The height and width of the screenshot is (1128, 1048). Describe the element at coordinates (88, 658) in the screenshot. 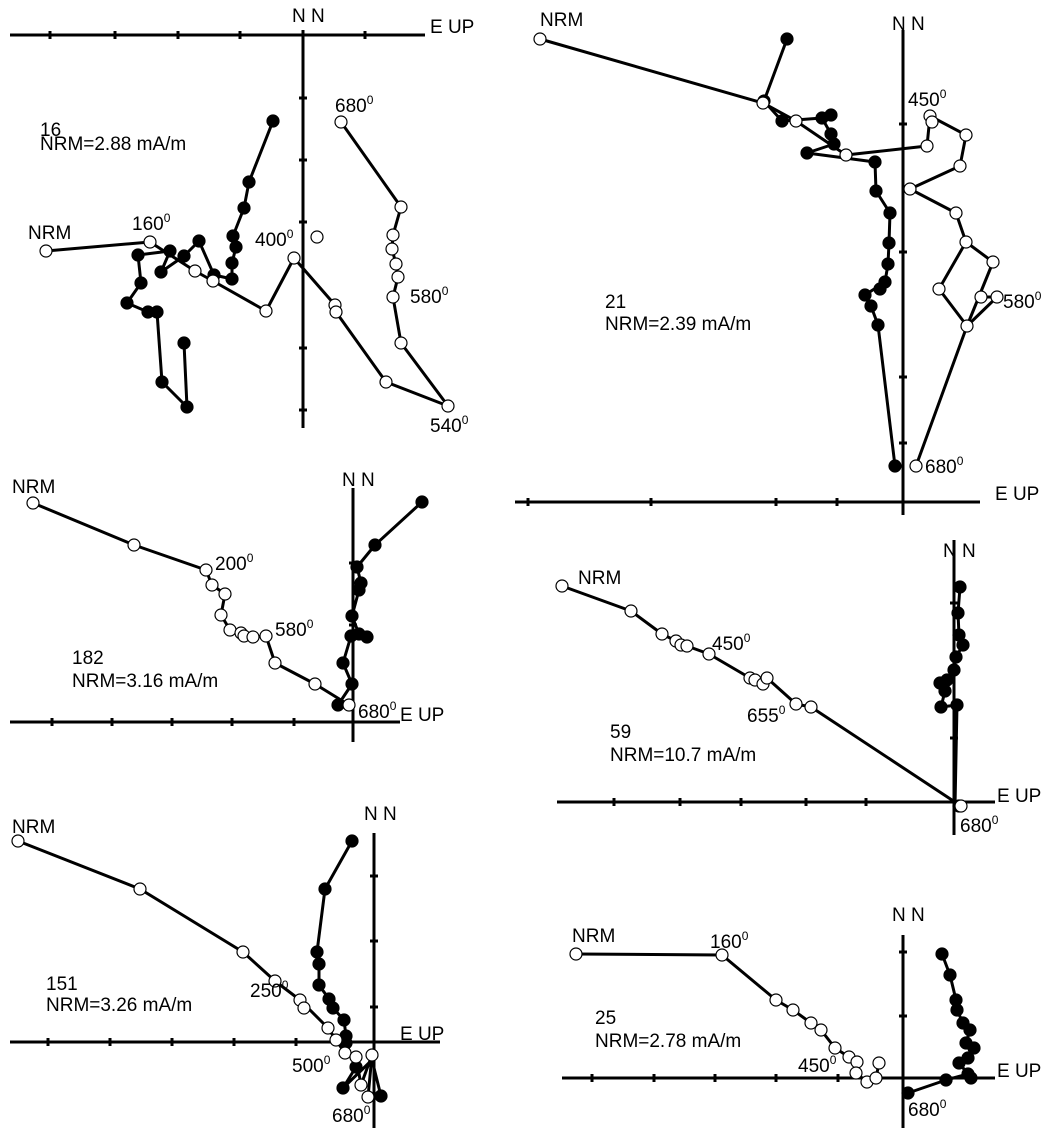

I see `sample-id: 182` at that location.